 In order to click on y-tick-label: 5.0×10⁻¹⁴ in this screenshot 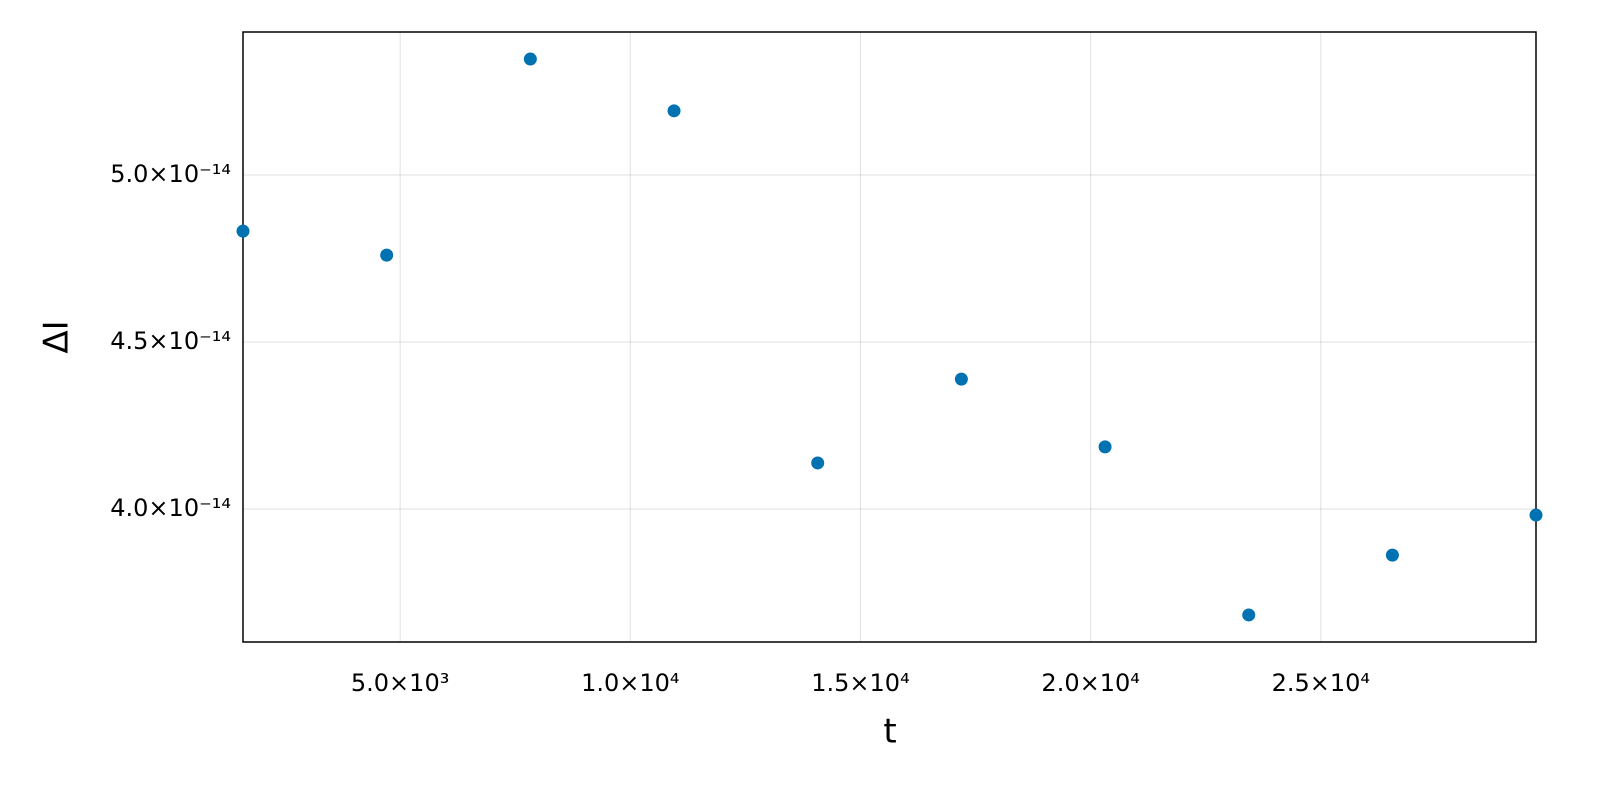, I will do `click(170, 174)`.